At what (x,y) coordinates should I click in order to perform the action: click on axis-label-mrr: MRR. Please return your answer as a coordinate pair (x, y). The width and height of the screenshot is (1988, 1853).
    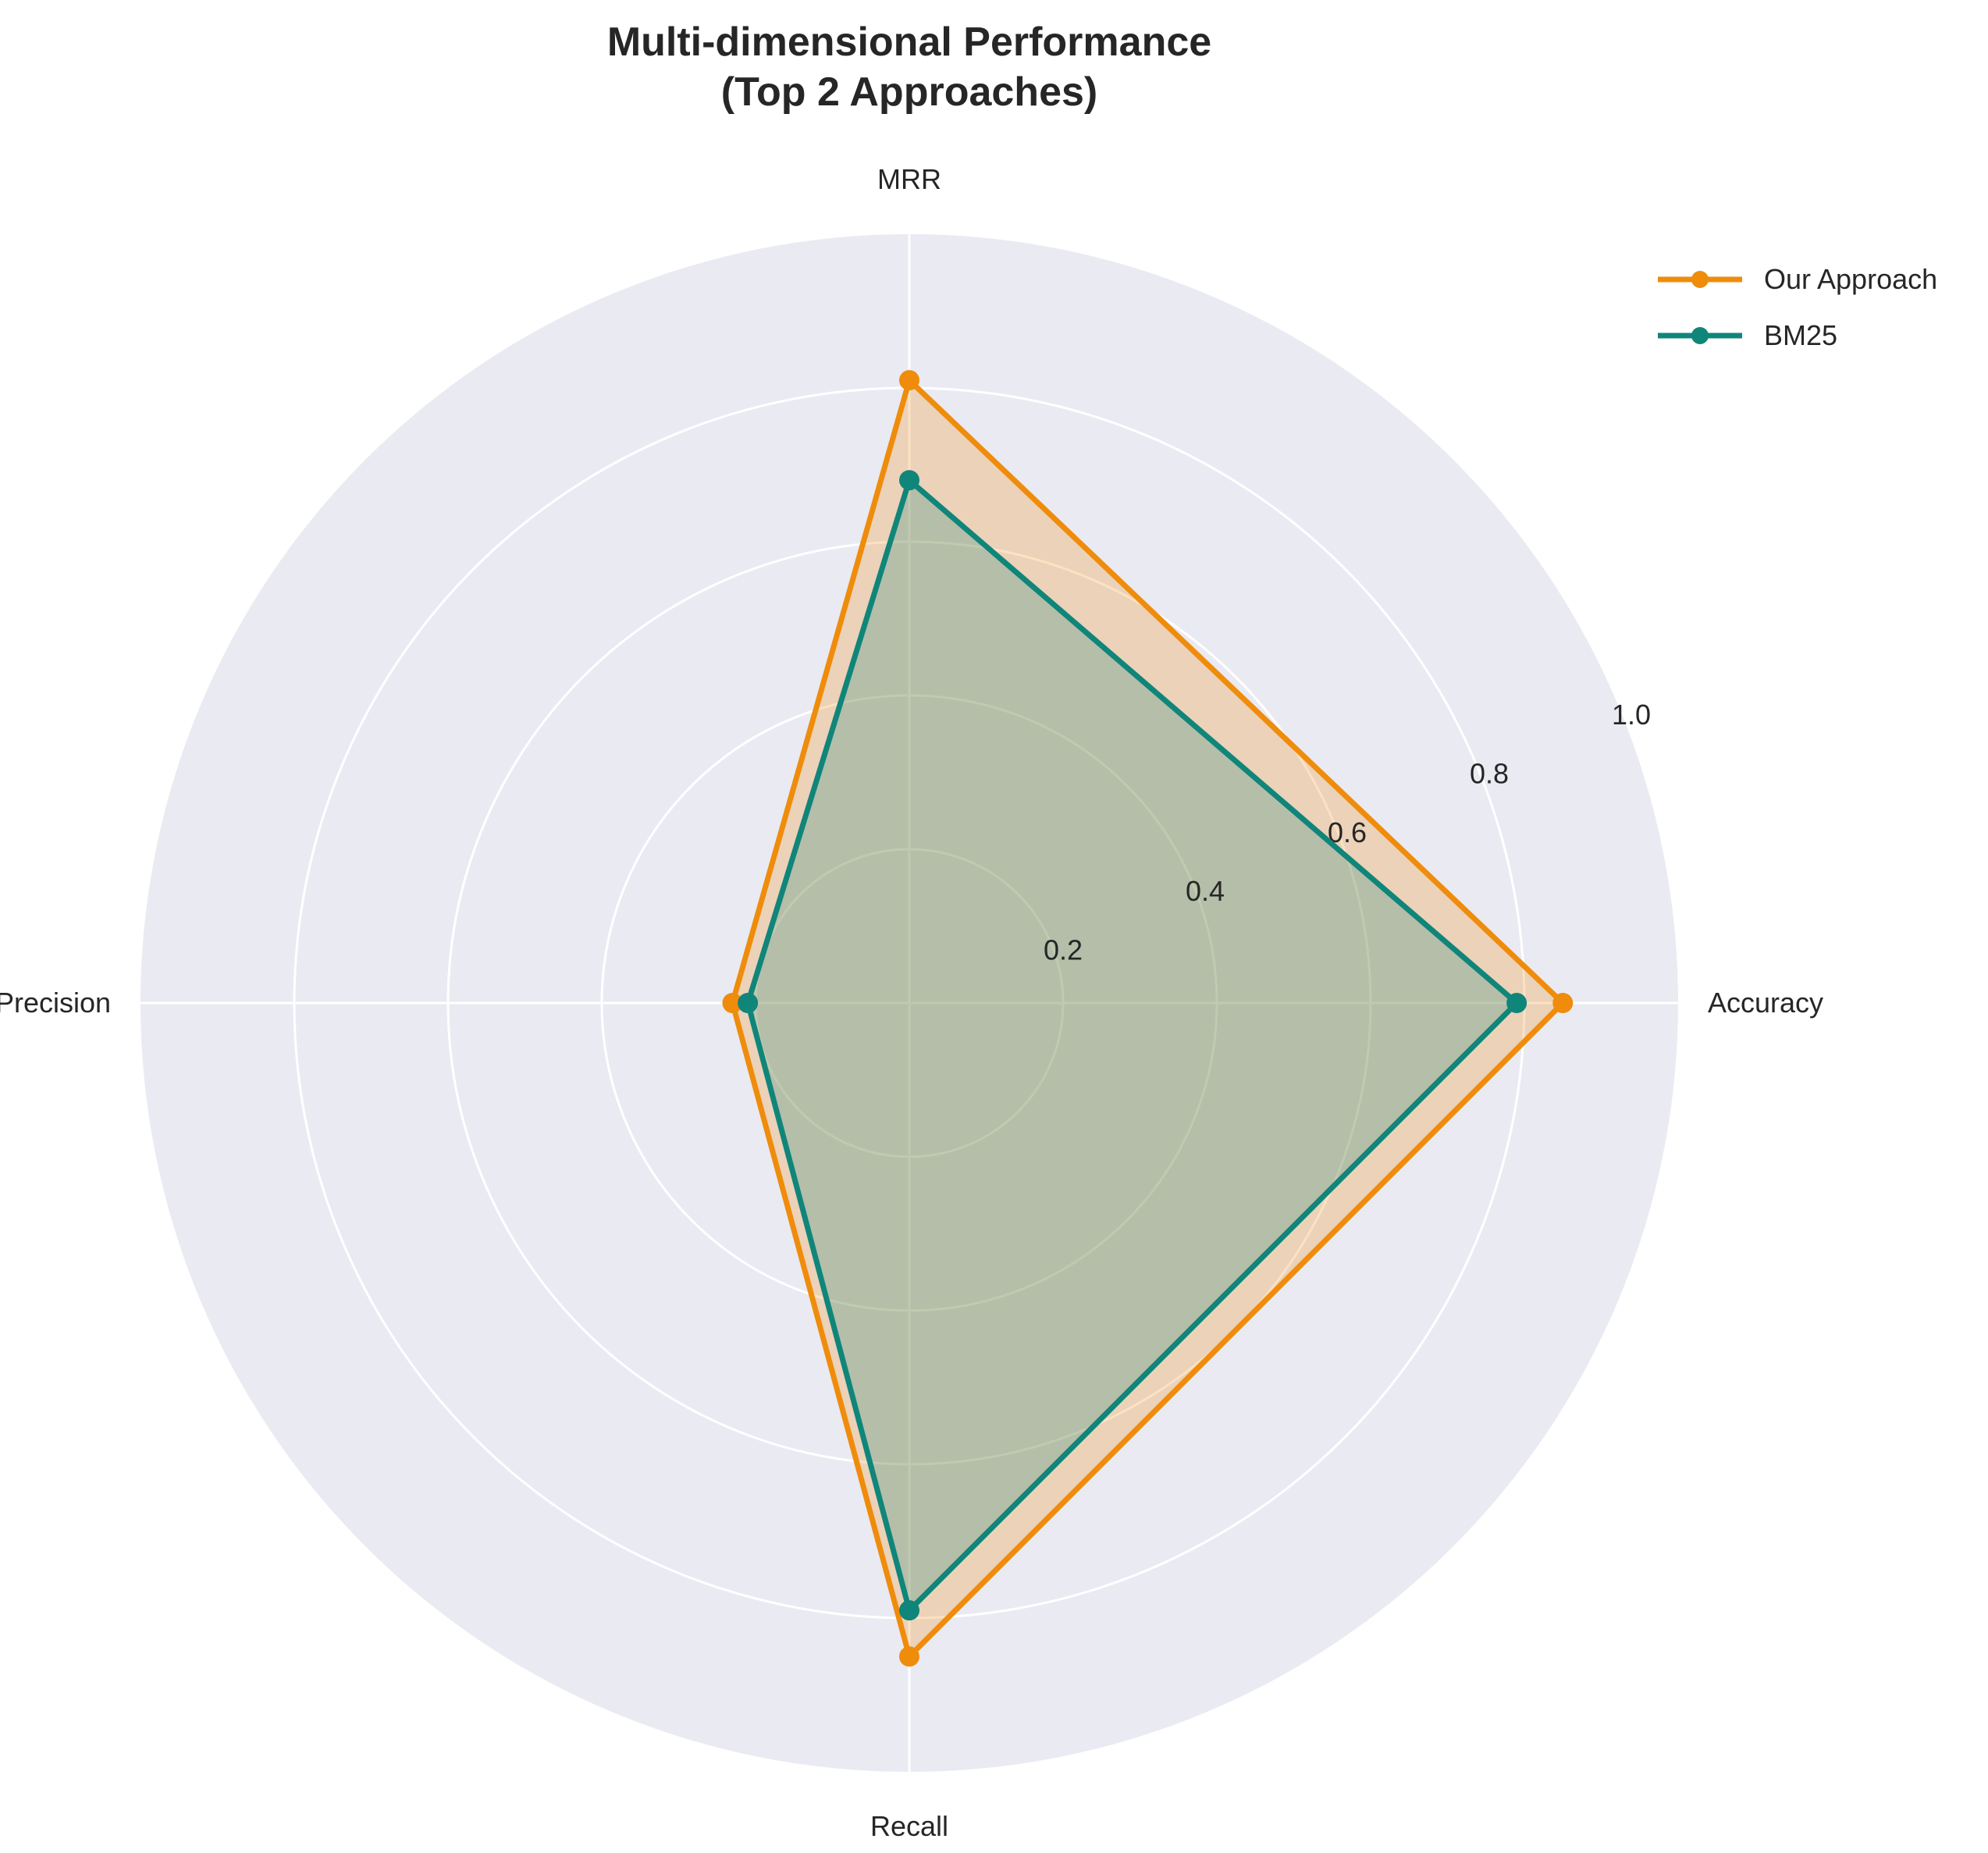
    Looking at the image, I should click on (909, 179).